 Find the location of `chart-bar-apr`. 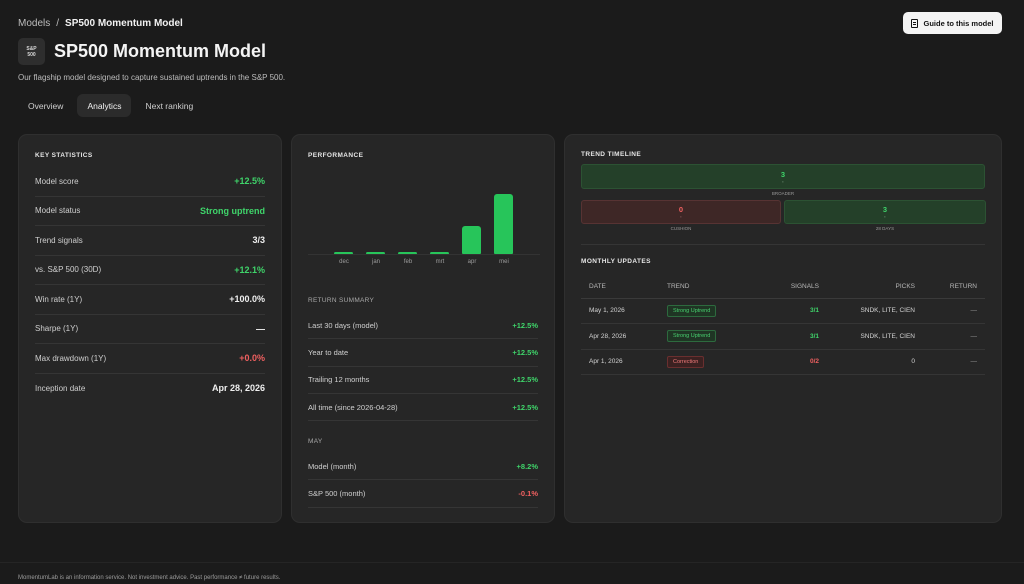

chart-bar-apr is located at coordinates (471, 240).